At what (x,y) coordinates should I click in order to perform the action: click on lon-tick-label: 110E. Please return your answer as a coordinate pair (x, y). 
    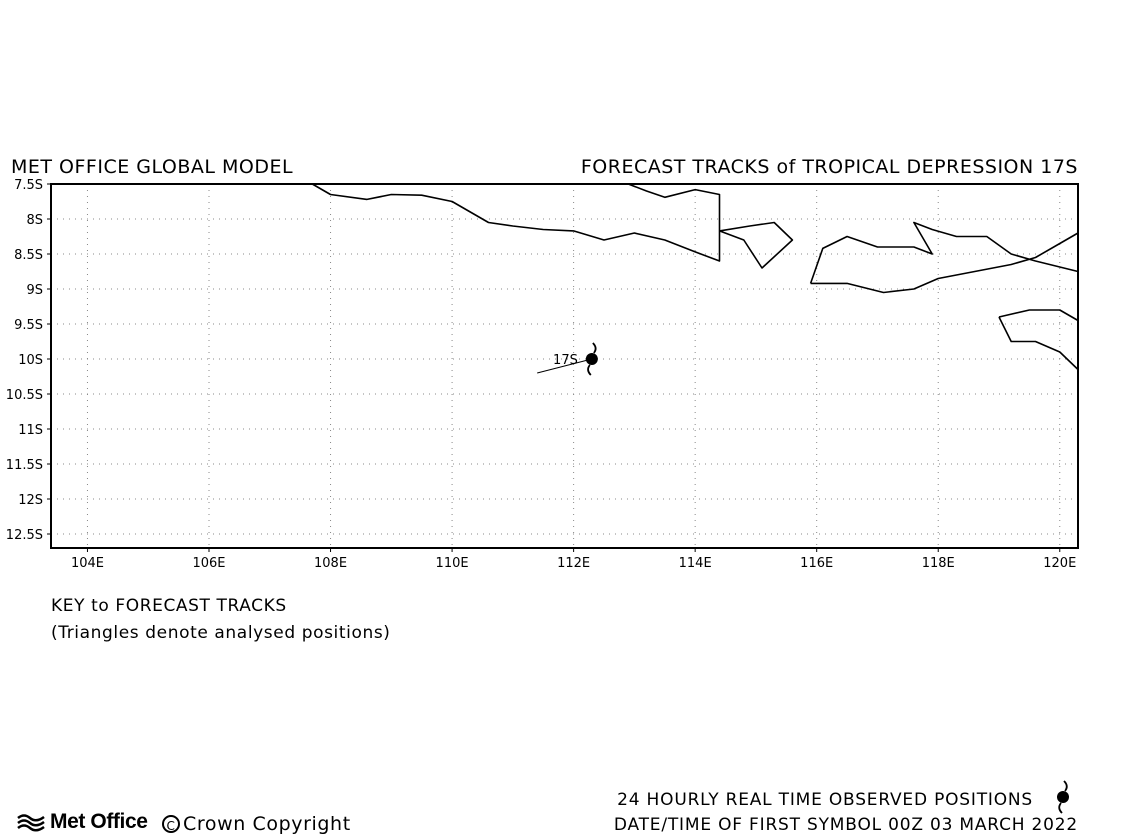
    Looking at the image, I should click on (452, 563).